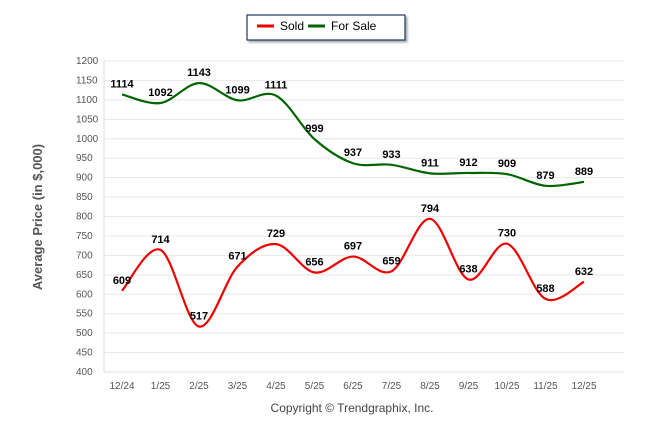 The height and width of the screenshot is (434, 646). I want to click on data-label: 909, so click(507, 164).